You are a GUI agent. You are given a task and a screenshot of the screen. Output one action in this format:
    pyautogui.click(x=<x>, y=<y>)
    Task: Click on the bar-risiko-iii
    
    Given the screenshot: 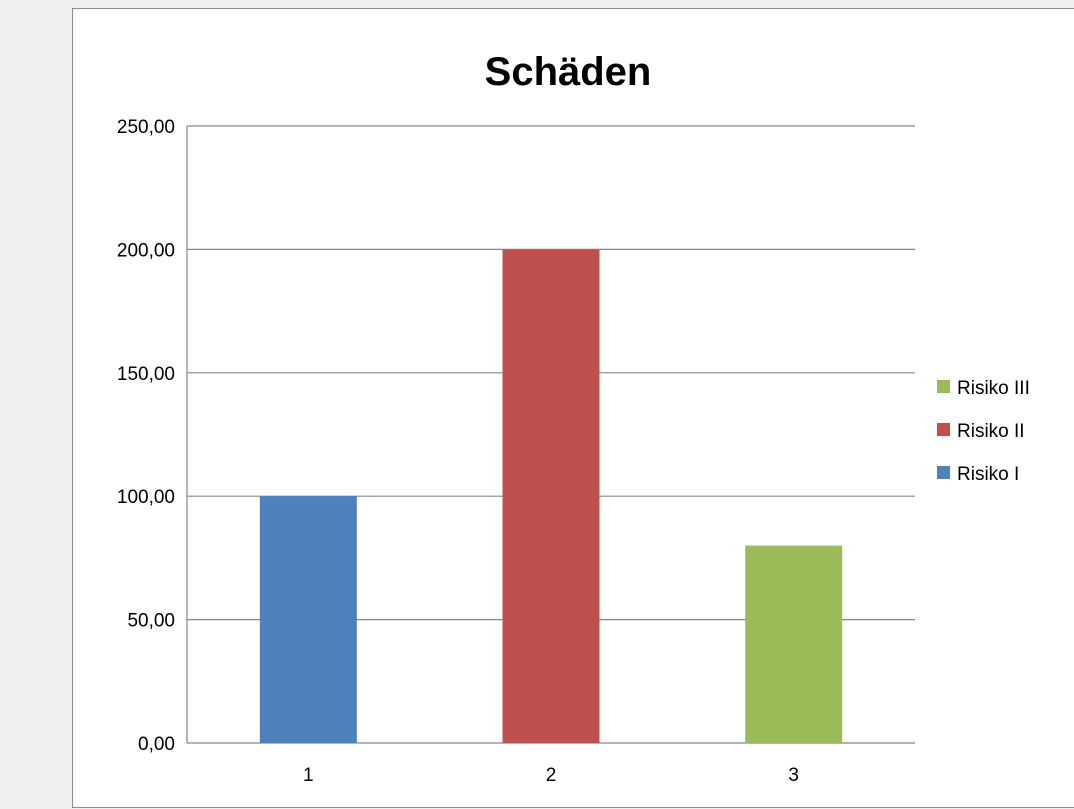 What is the action you would take?
    pyautogui.click(x=794, y=644)
    